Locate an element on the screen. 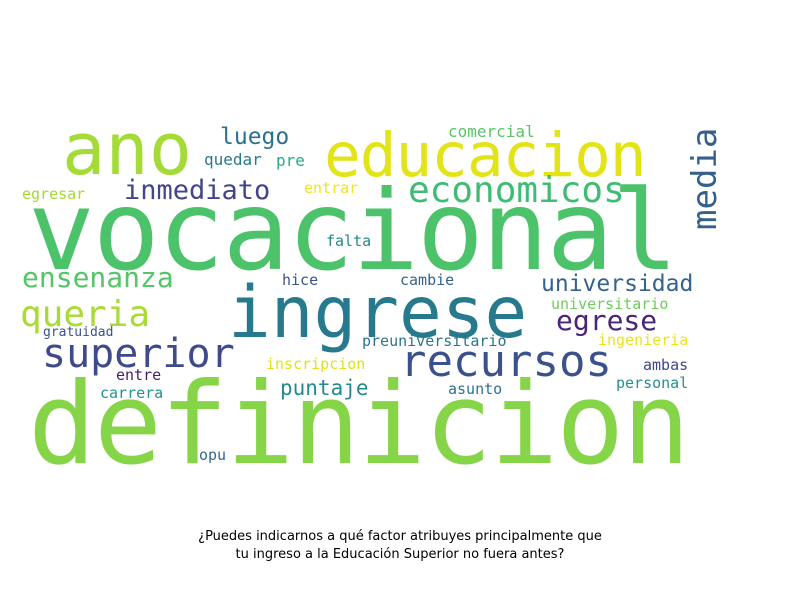 The height and width of the screenshot is (600, 800). word-quedar: quedar is located at coordinates (233, 159).